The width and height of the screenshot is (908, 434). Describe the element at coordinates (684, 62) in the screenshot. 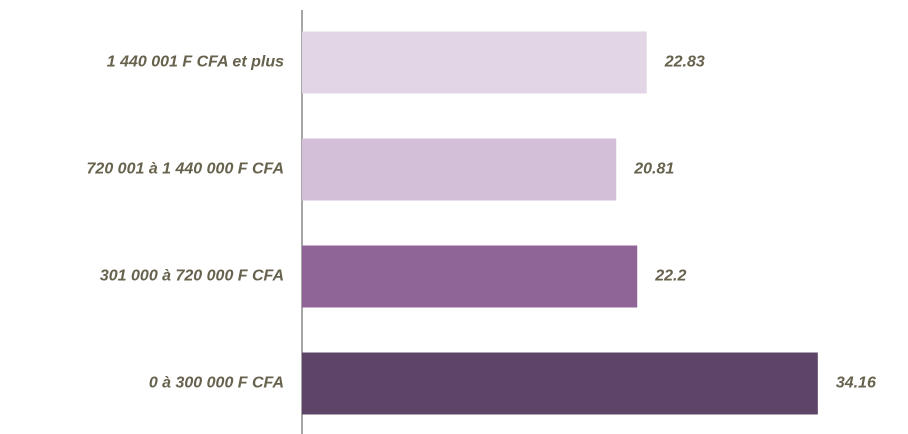

I see `value-label: 22.83` at that location.